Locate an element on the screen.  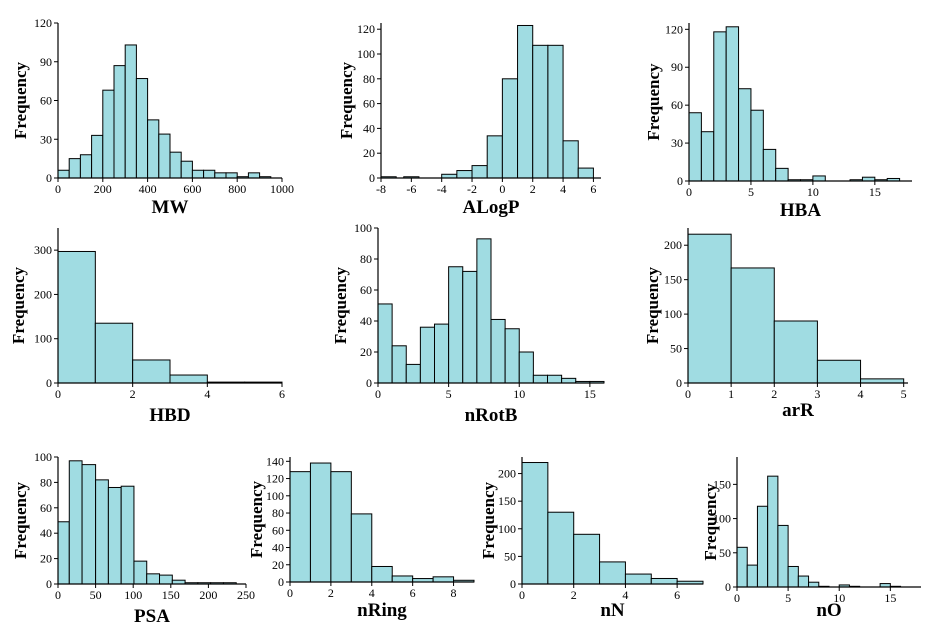
y-tick-label: 40 is located at coordinates (278, 548).